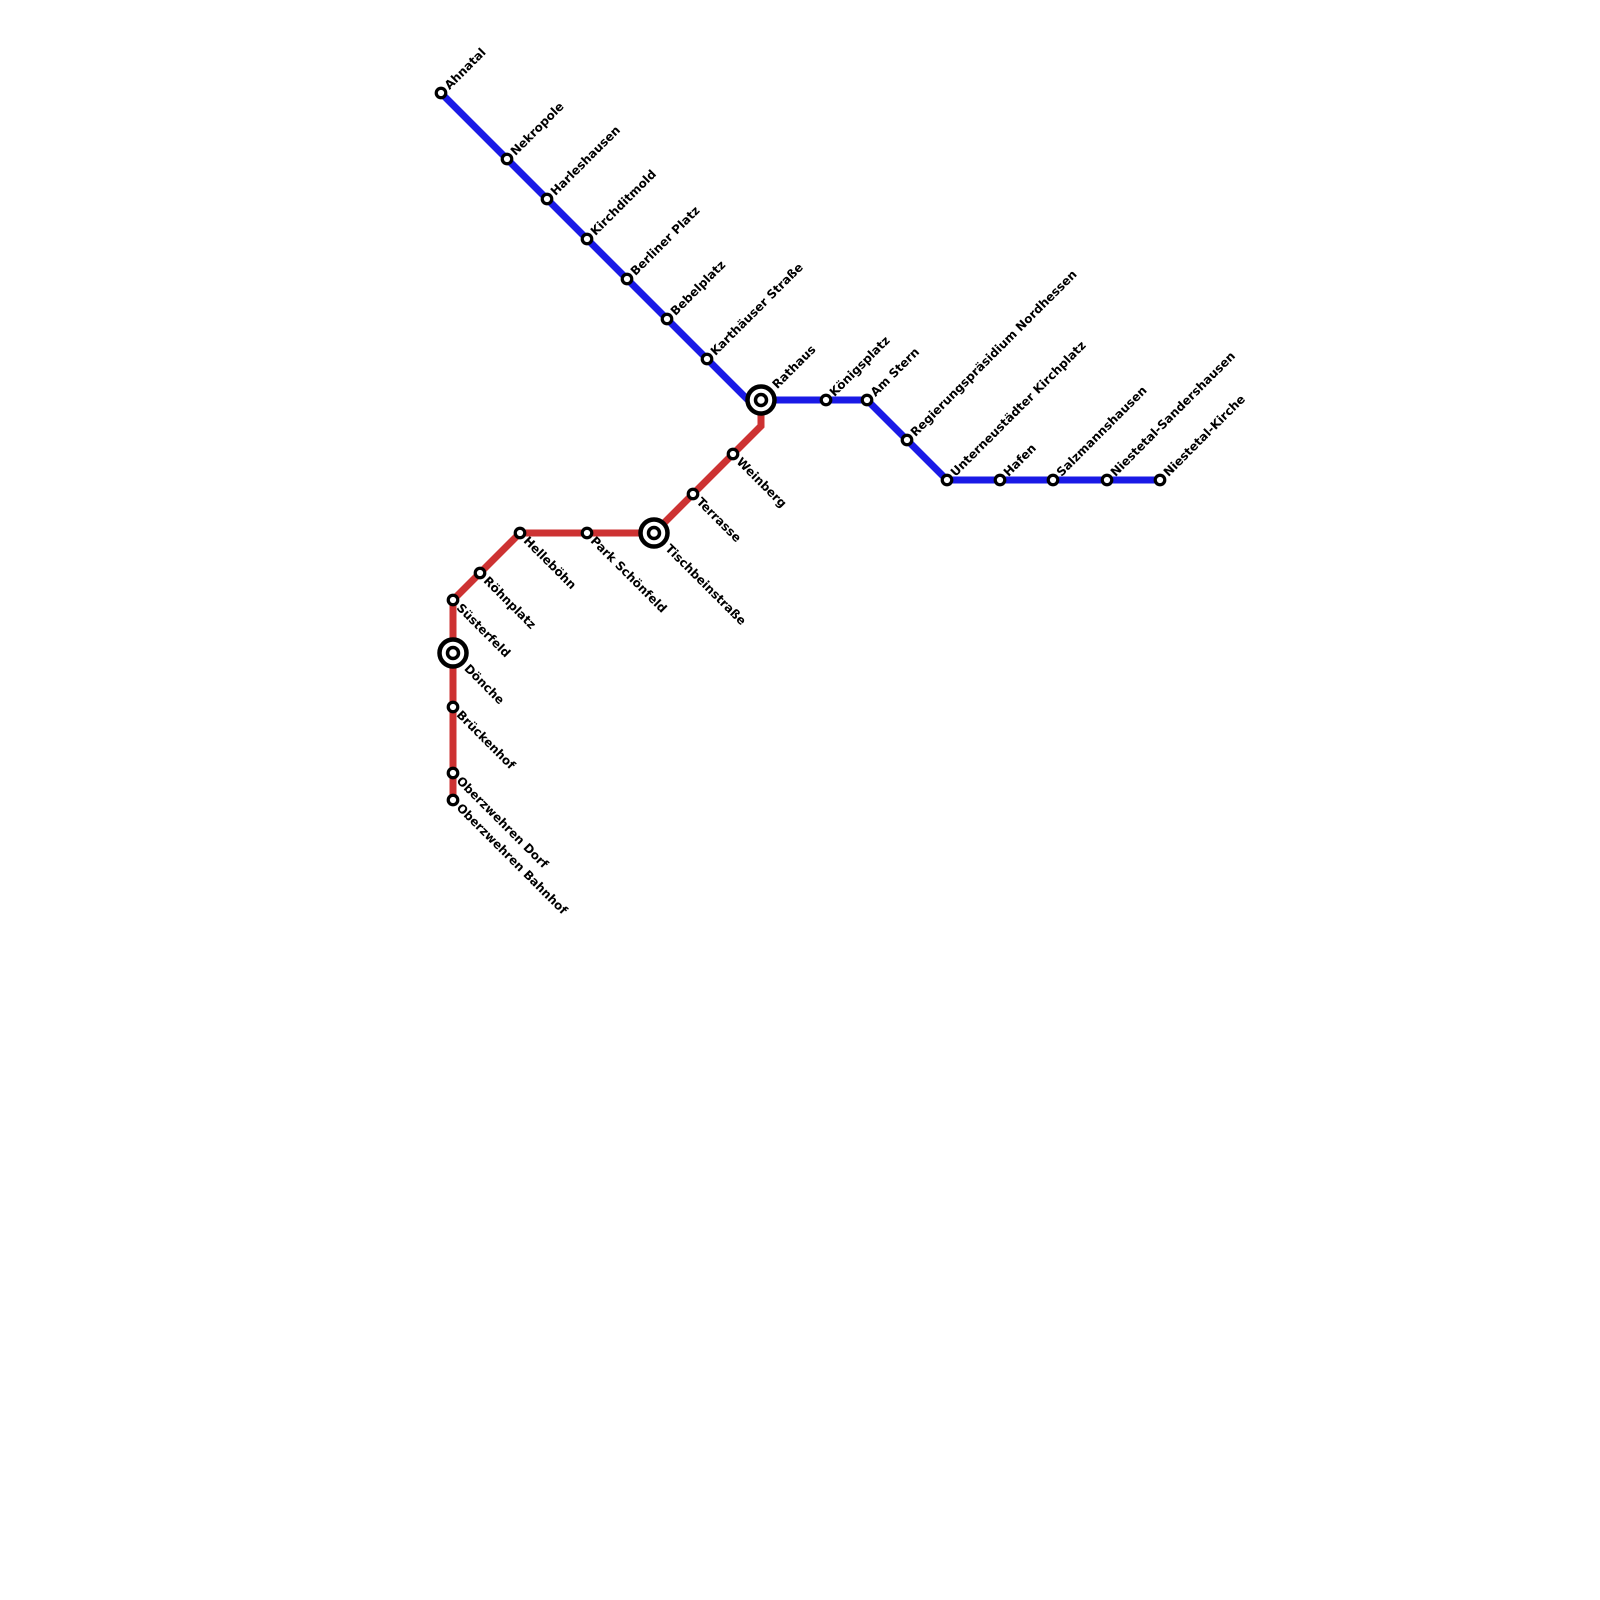 This screenshot has width=1600, height=1600. I want to click on station-label: Dönche, so click(484, 684).